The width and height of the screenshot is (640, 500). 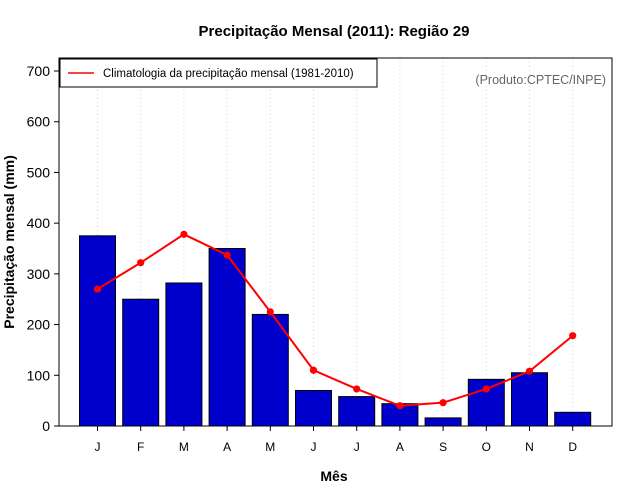 What do you see at coordinates (39, 172) in the screenshot?
I see `y-tick-label: 500` at bounding box center [39, 172].